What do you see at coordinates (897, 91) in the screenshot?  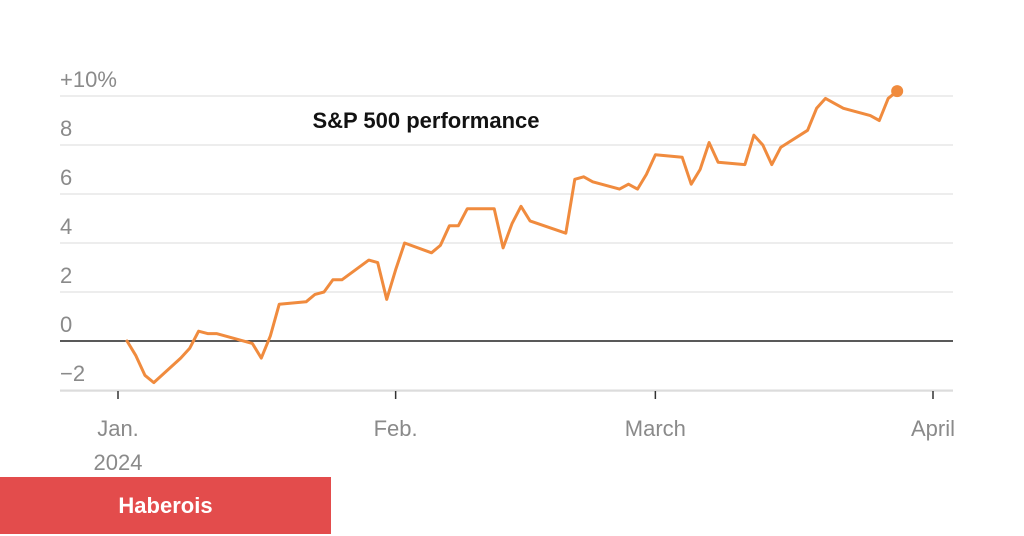 I see `series-end-point` at bounding box center [897, 91].